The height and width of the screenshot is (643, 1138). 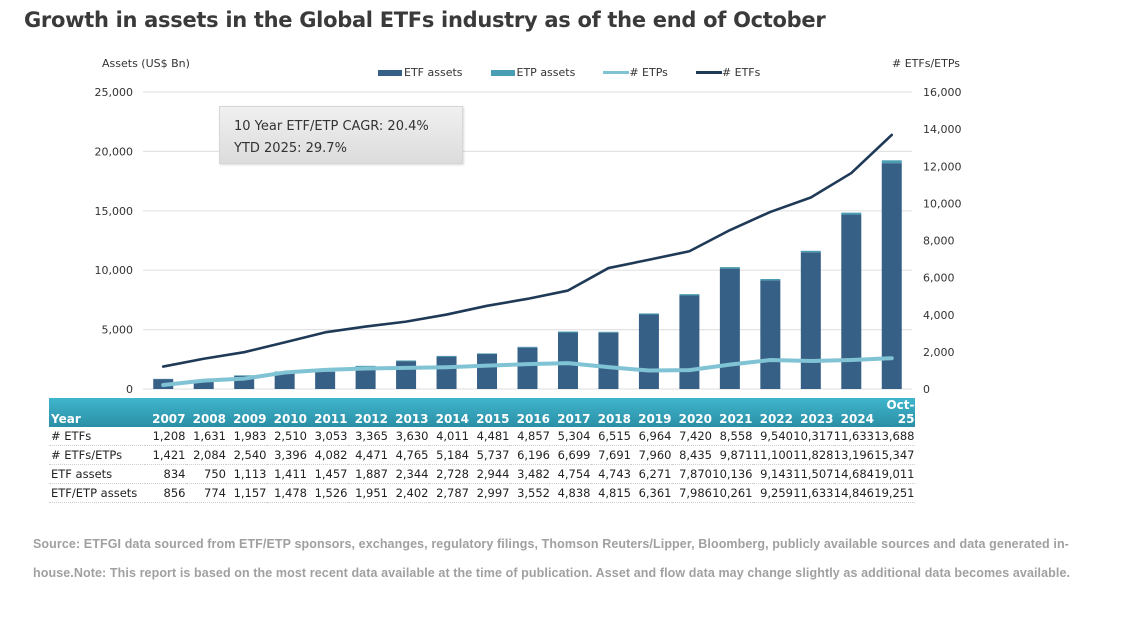 What do you see at coordinates (165, 436) in the screenshot?
I see `table-cell: 1,208` at bounding box center [165, 436].